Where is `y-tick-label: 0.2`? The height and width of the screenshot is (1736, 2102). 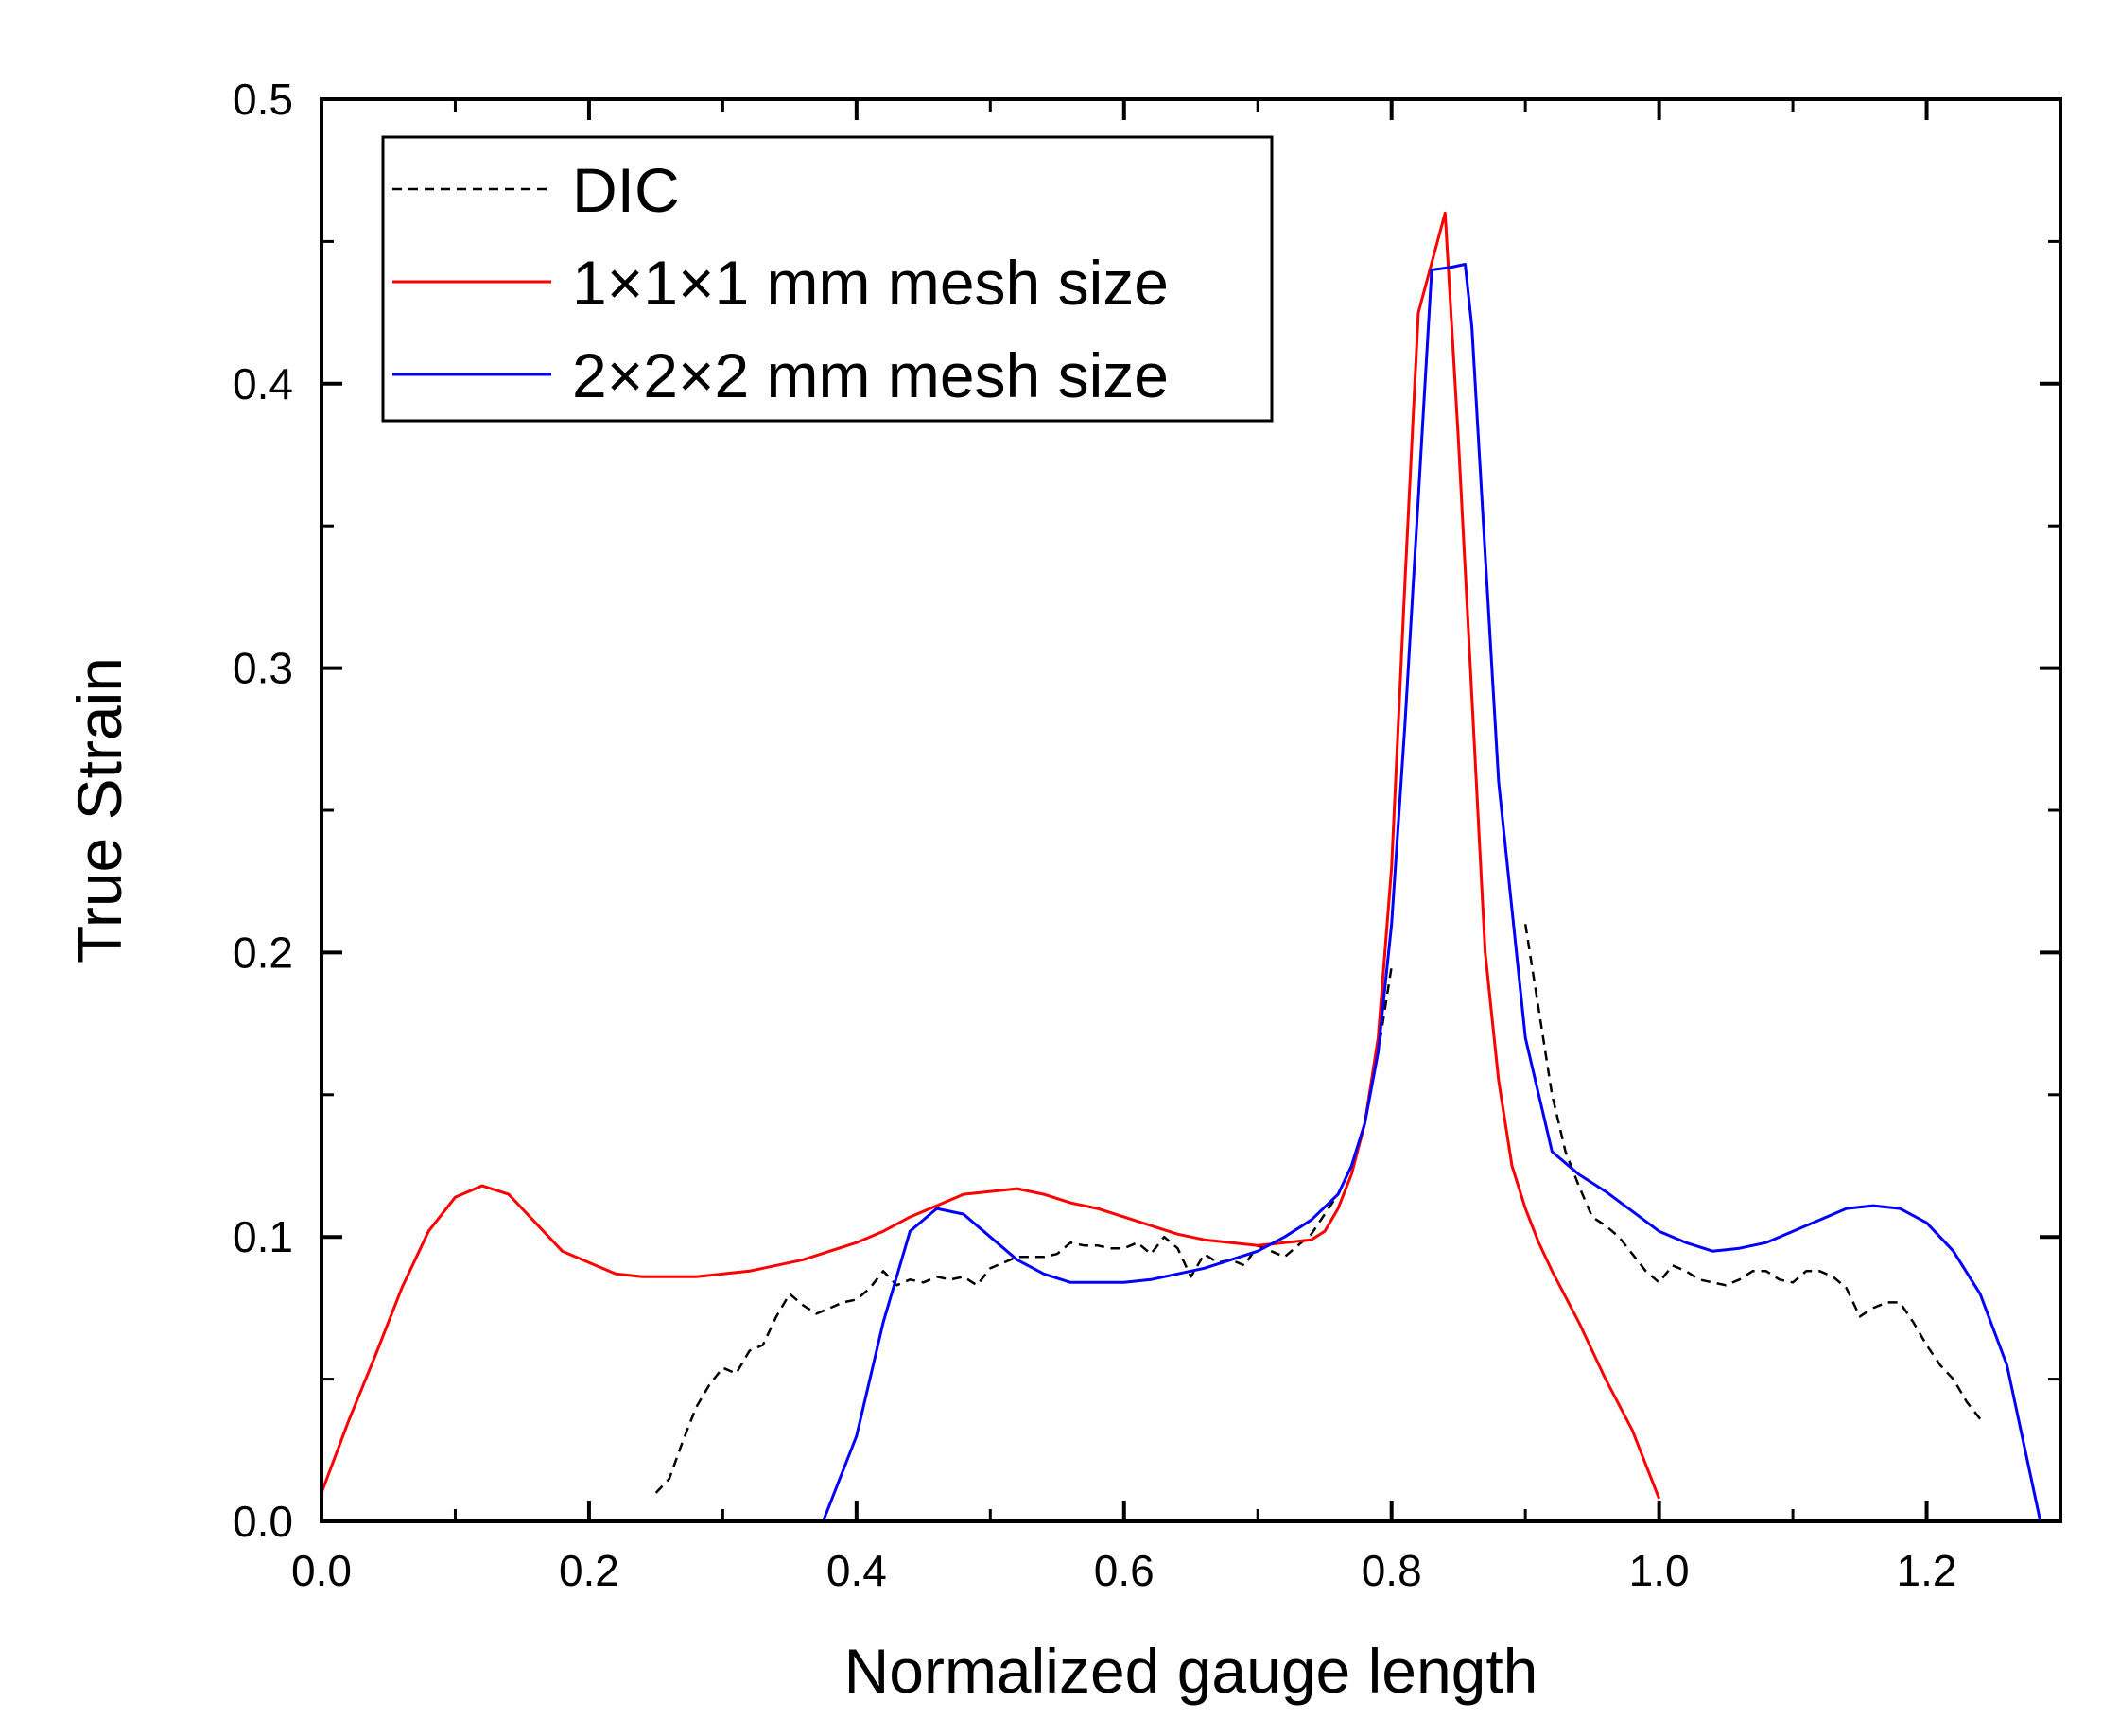
y-tick-label: 0.2 is located at coordinates (263, 952).